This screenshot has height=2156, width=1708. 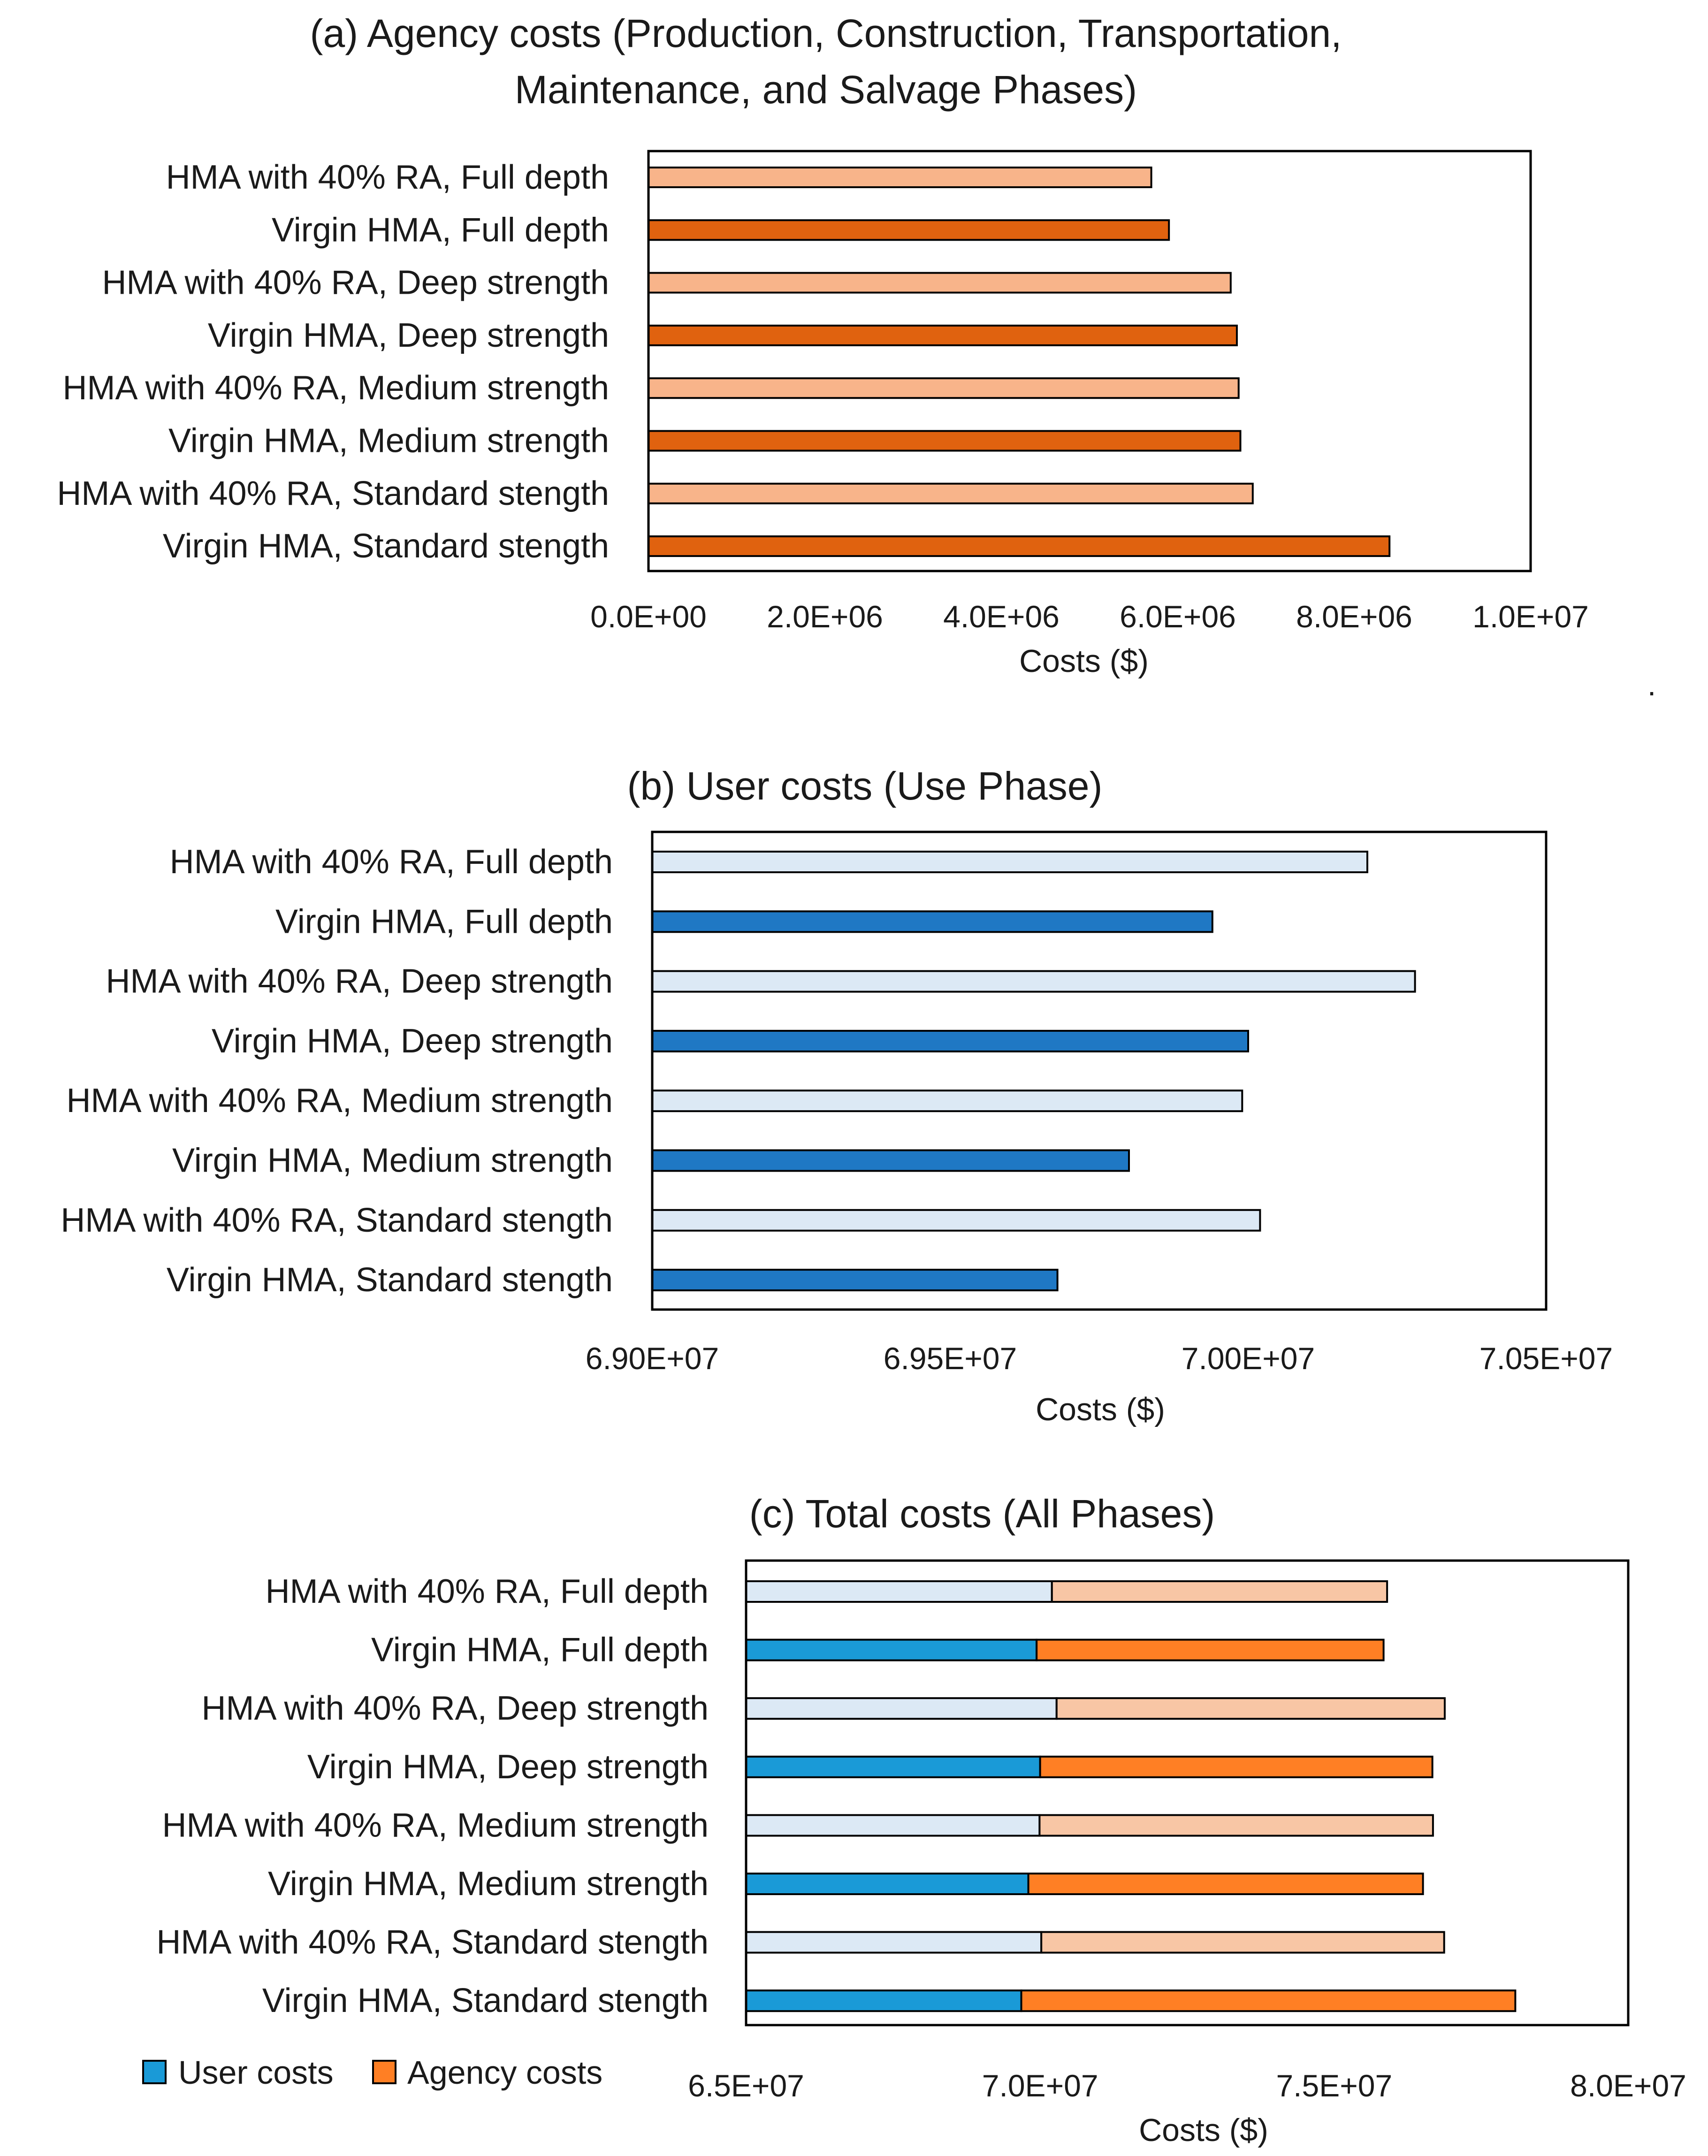 I want to click on x-tick-label: 0.0E+00, so click(x=648, y=617).